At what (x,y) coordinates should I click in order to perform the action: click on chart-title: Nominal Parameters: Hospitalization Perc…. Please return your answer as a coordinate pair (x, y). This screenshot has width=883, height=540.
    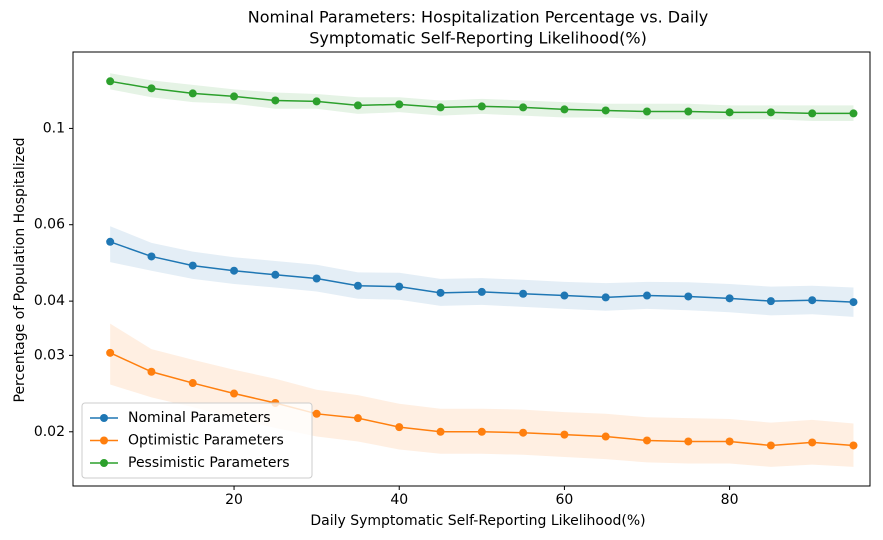
    Looking at the image, I should click on (478, 17).